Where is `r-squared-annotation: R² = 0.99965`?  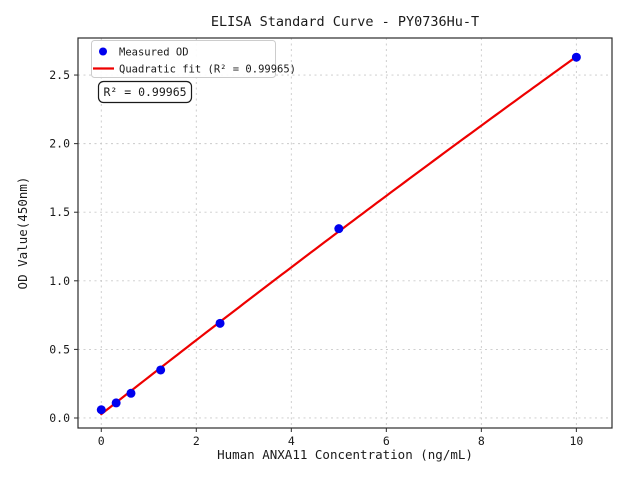 r-squared-annotation: R² = 0.99965 is located at coordinates (145, 92).